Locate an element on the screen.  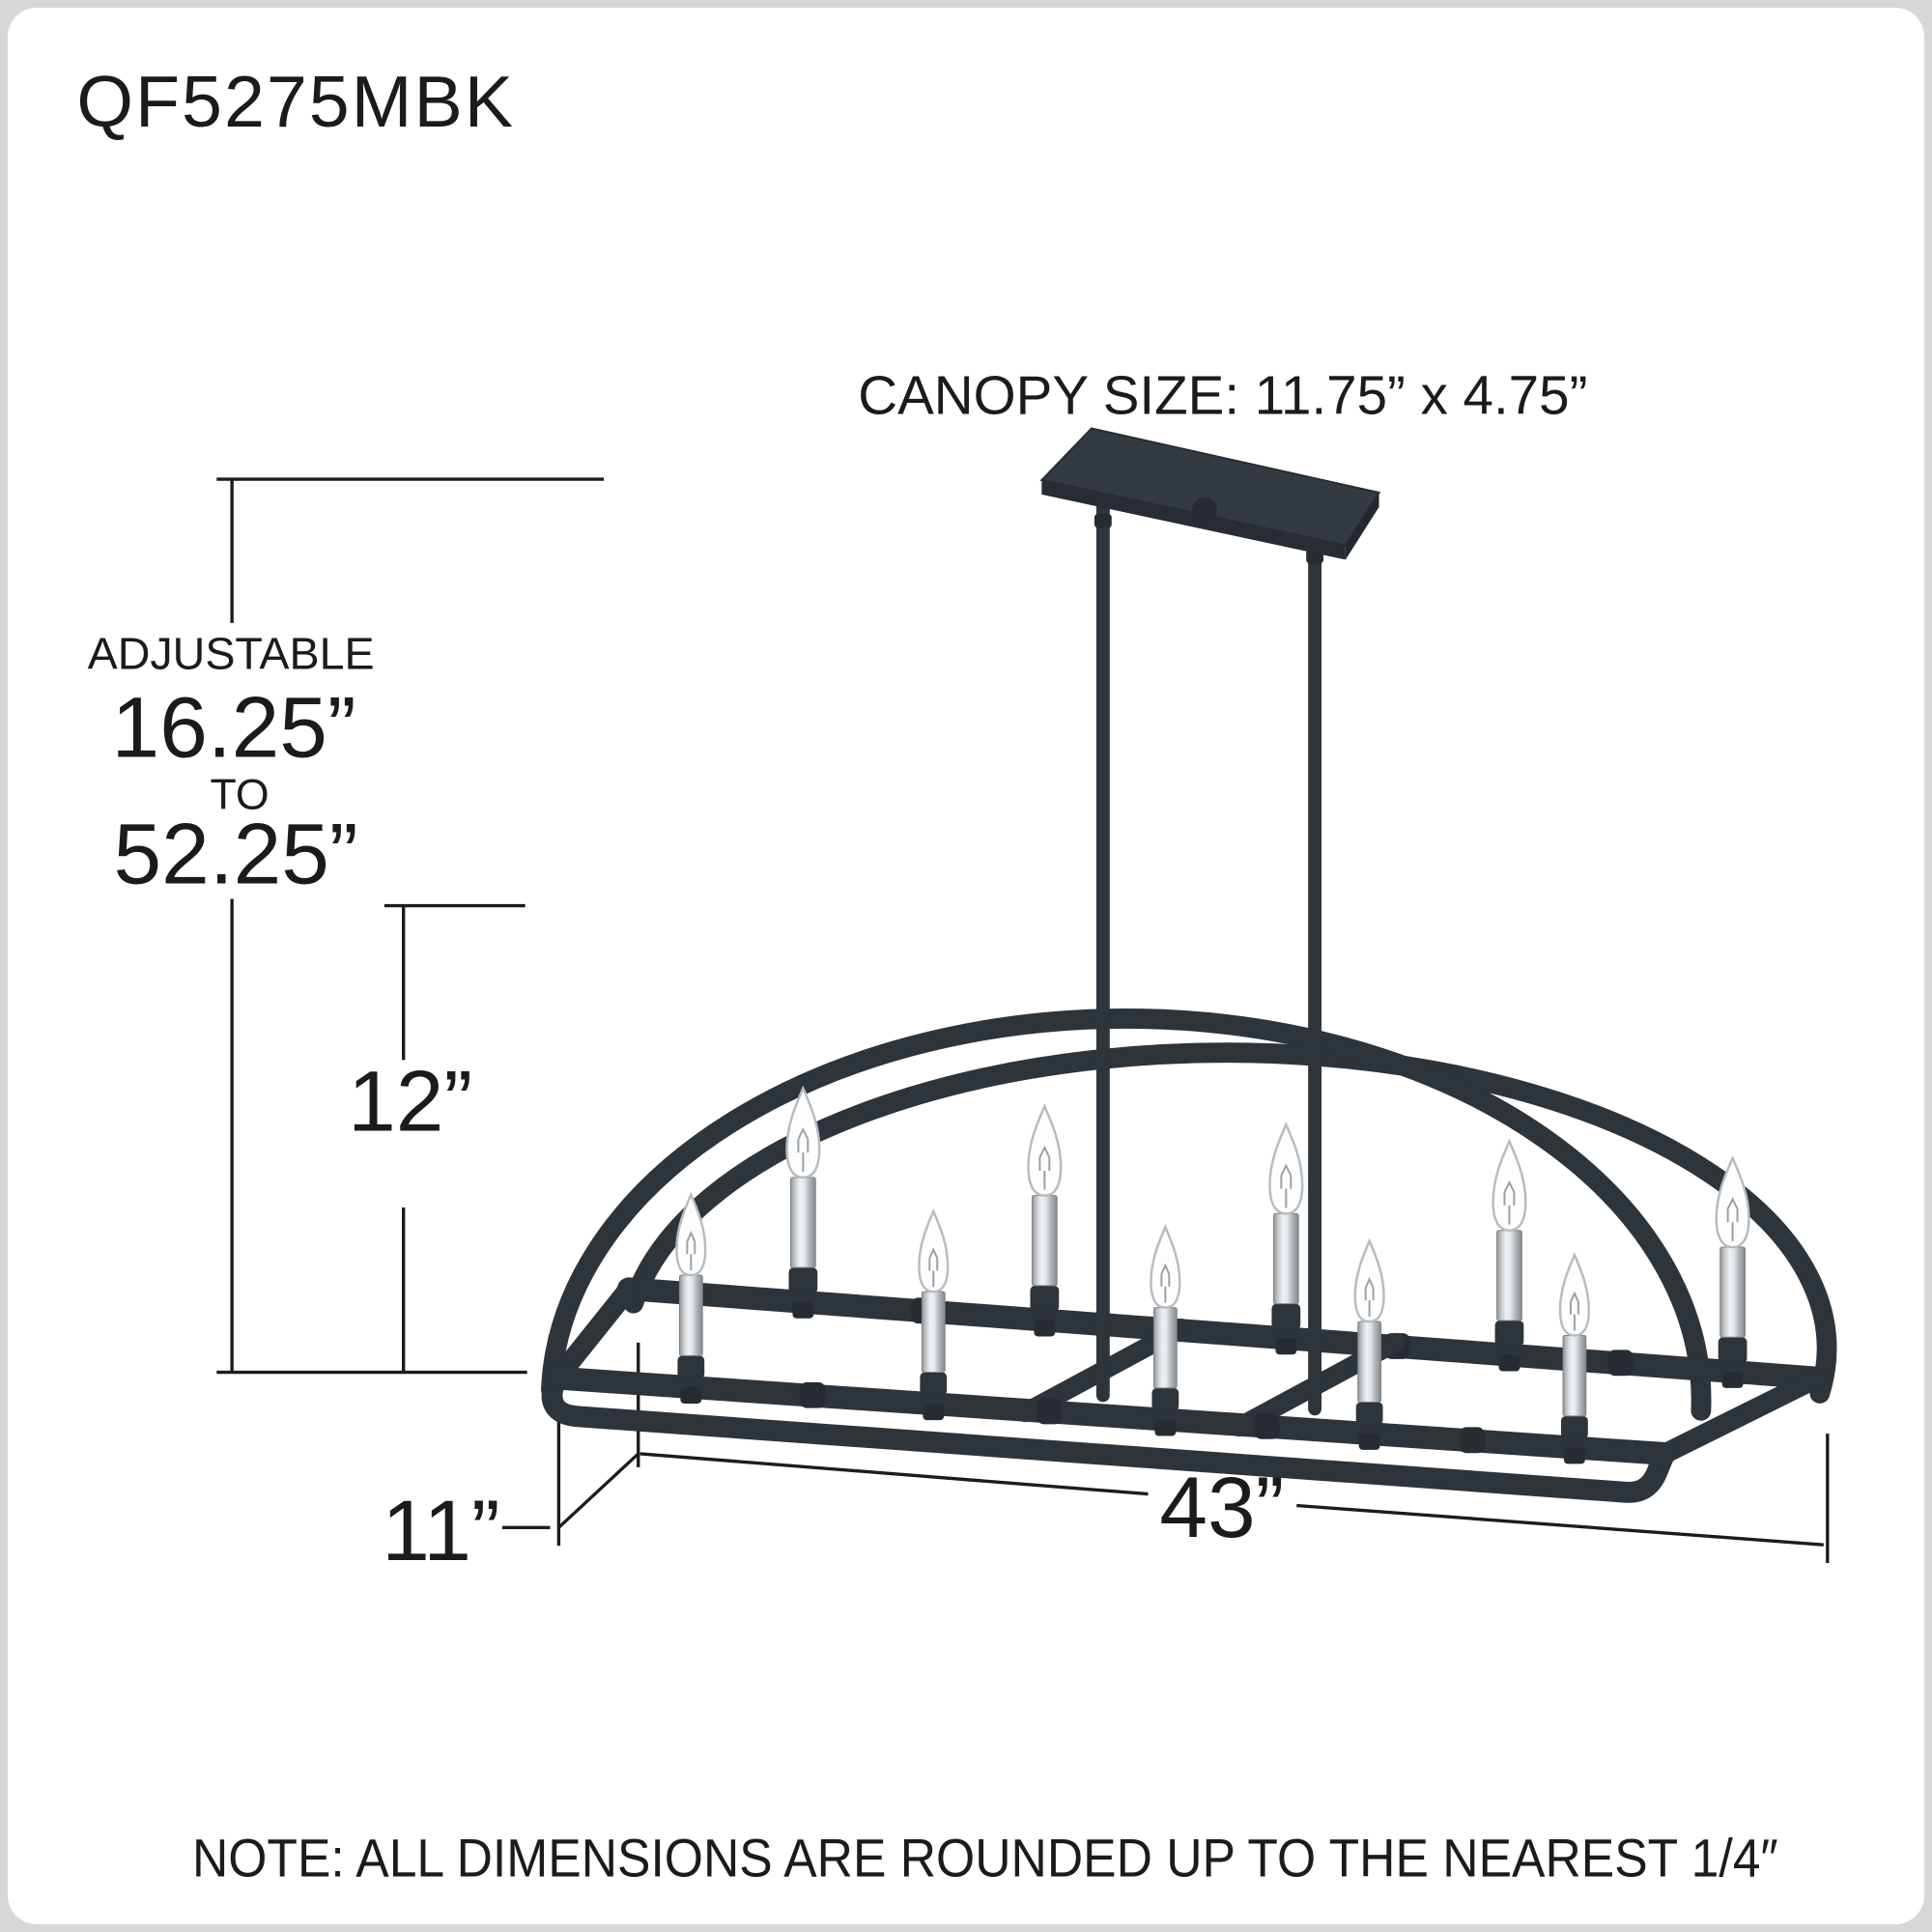
height-min-label: 16.25” is located at coordinates (234, 727).